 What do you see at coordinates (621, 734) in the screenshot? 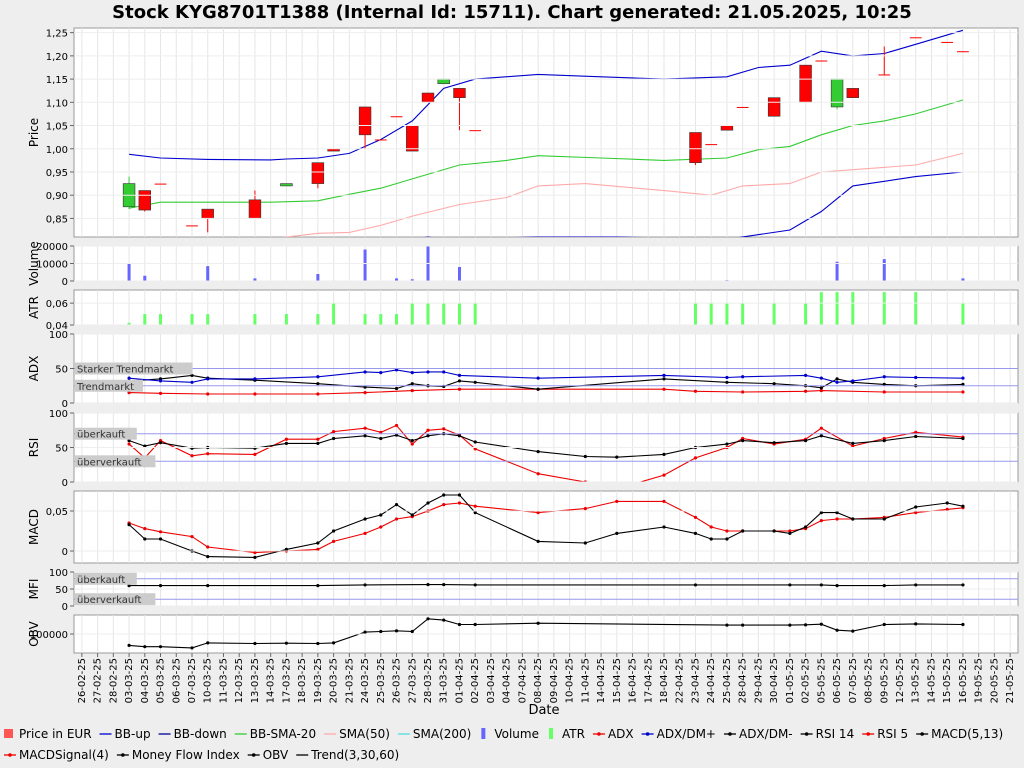
I see `legend-label: ADX` at bounding box center [621, 734].